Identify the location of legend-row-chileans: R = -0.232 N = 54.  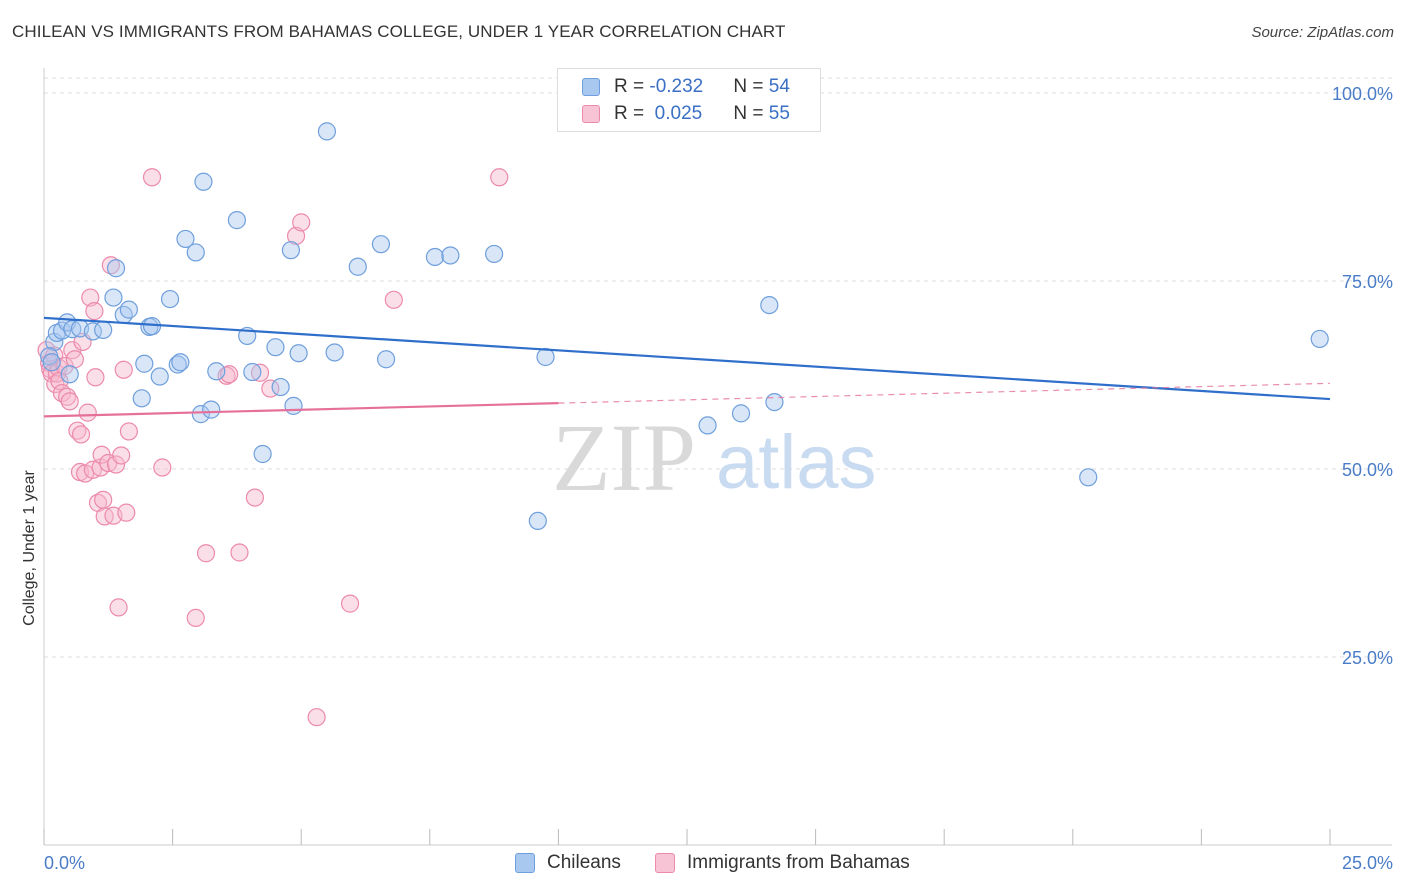
(686, 87).